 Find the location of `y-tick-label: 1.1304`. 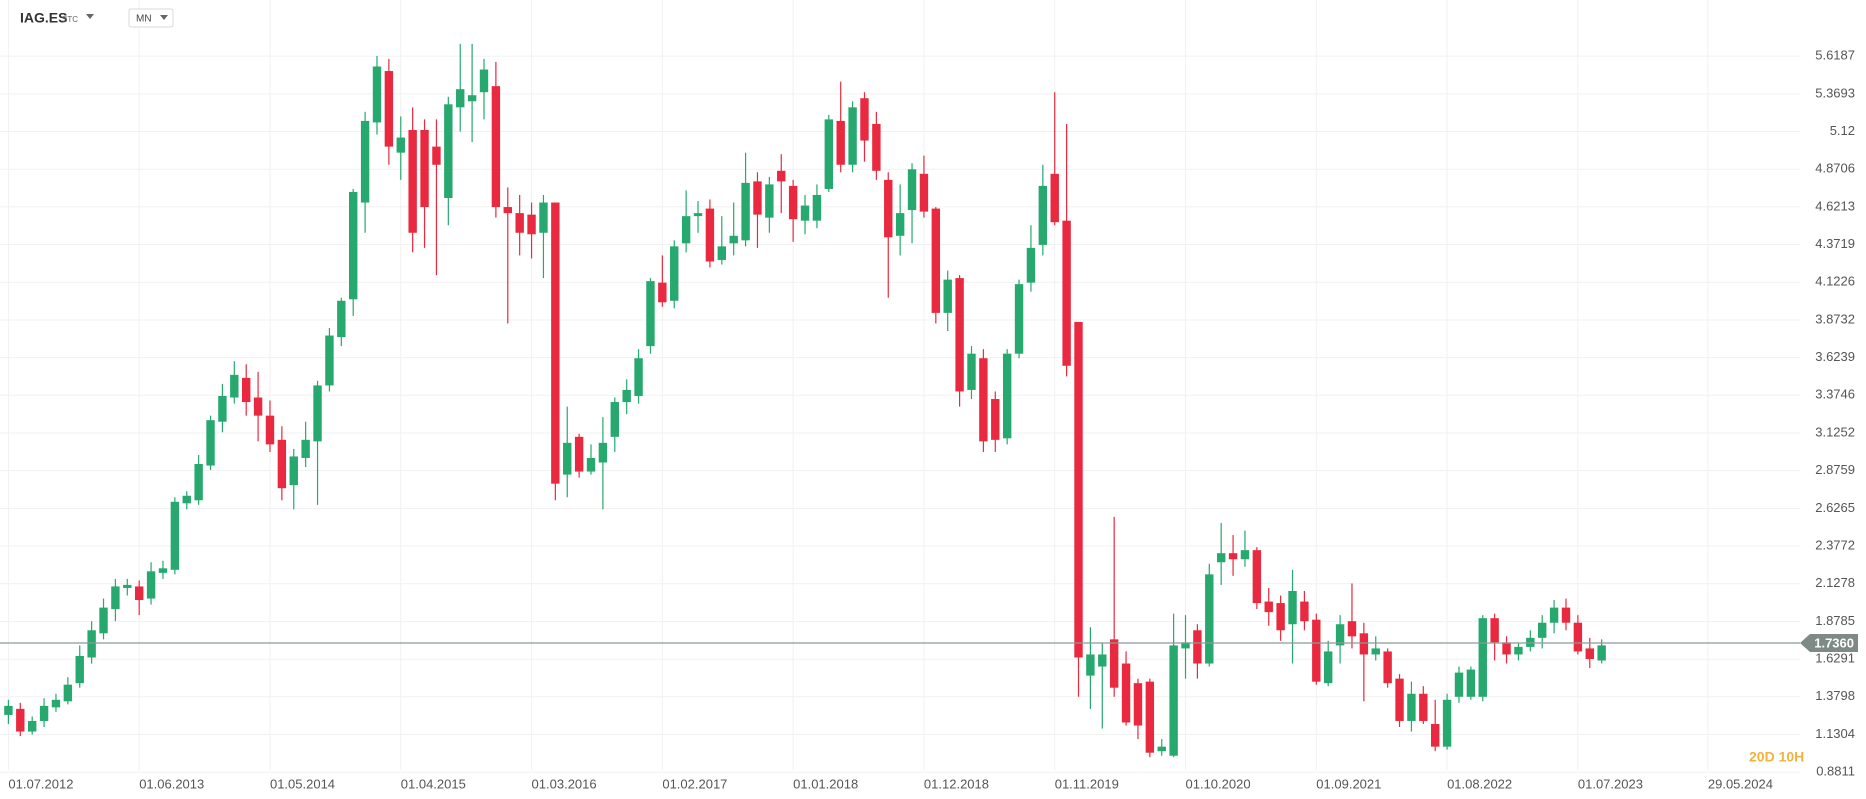

y-tick-label: 1.1304 is located at coordinates (1835, 733).